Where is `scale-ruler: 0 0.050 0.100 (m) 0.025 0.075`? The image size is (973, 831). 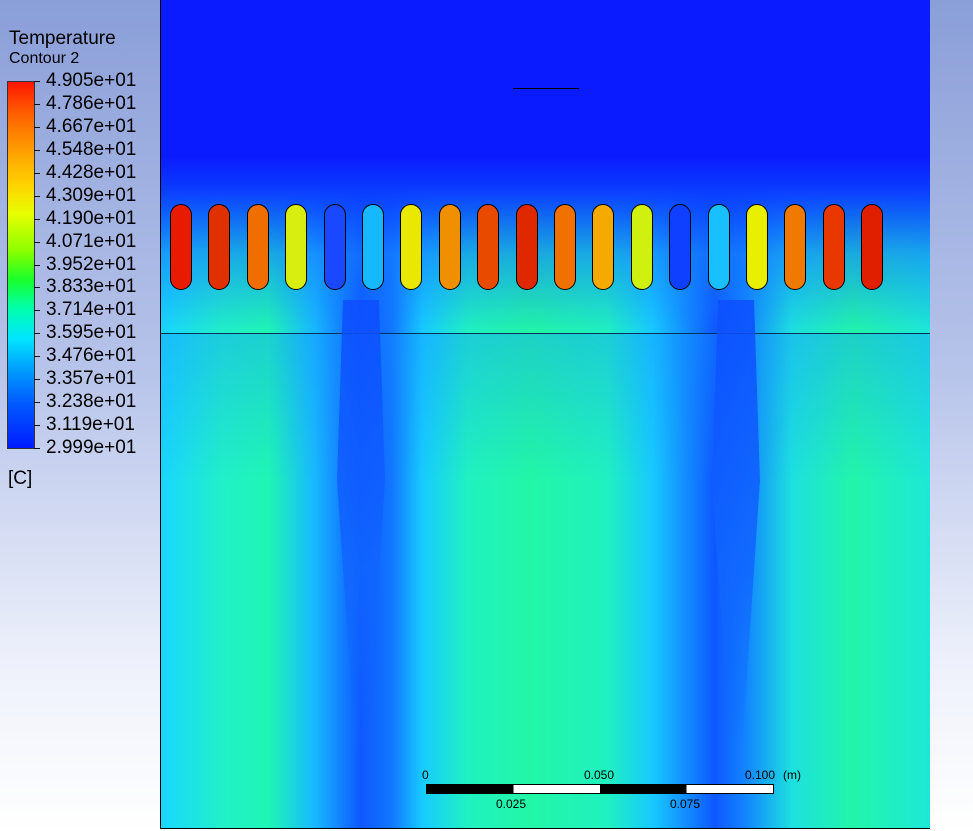 scale-ruler: 0 0.050 0.100 (m) 0.025 0.075 is located at coordinates (611, 788).